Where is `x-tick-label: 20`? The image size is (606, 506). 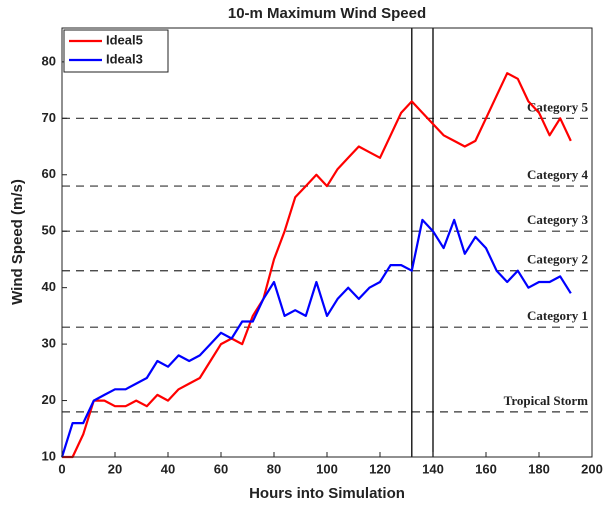
x-tick-label: 20 is located at coordinates (115, 468).